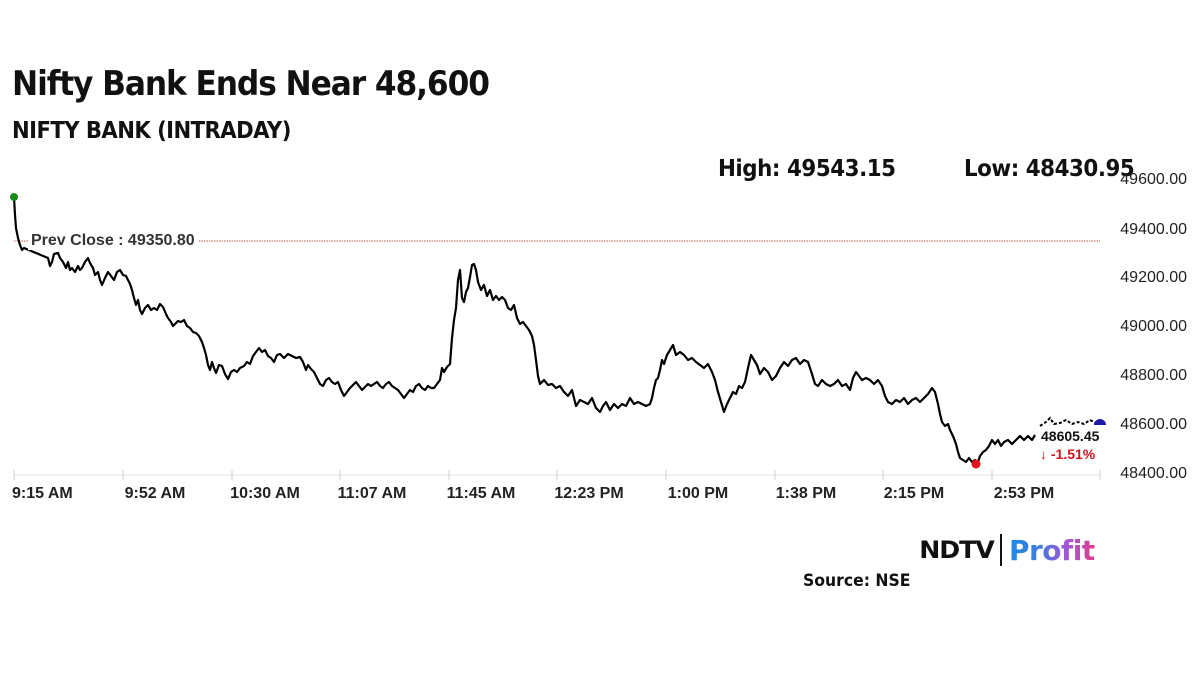 Image resolution: width=1200 pixels, height=675 pixels. Describe the element at coordinates (1153, 326) in the screenshot. I see `y-tick-label: 49000.00` at that location.